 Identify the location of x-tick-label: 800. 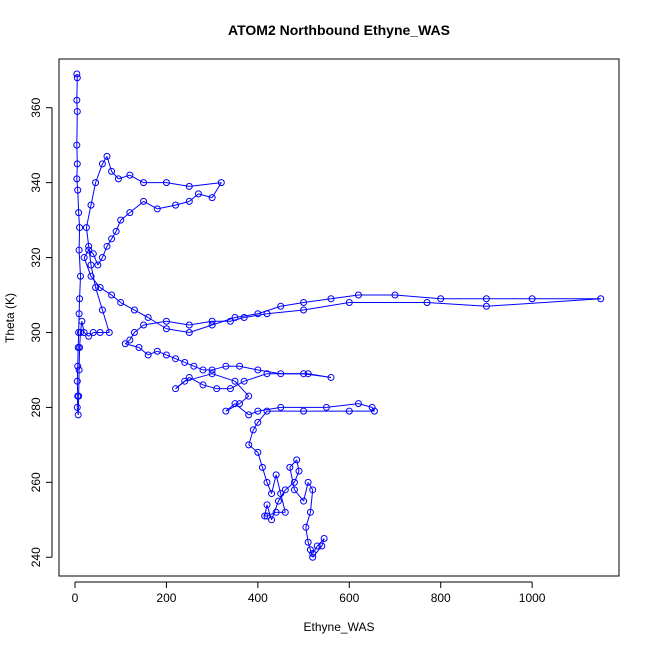
(441, 598).